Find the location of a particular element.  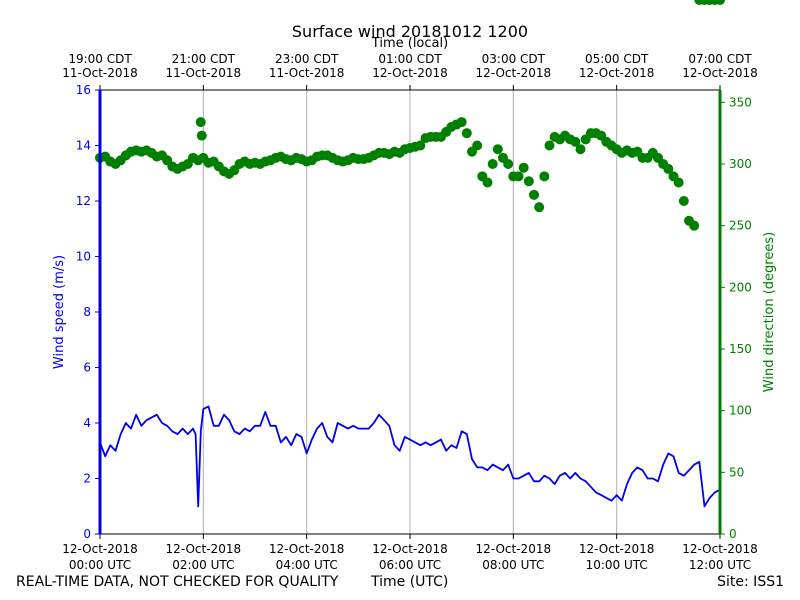

x-tick-label-time: 08:00 UTC is located at coordinates (513, 565).